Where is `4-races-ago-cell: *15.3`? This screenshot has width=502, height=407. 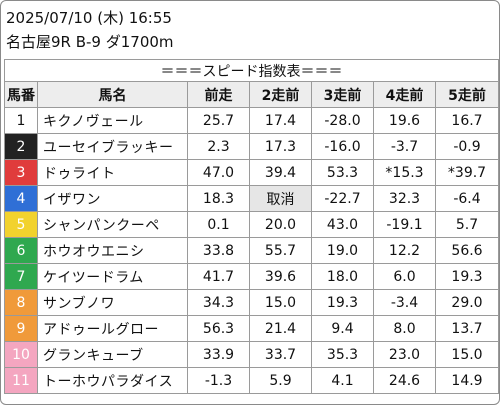
4-races-ago-cell: *15.3 is located at coordinates (404, 172).